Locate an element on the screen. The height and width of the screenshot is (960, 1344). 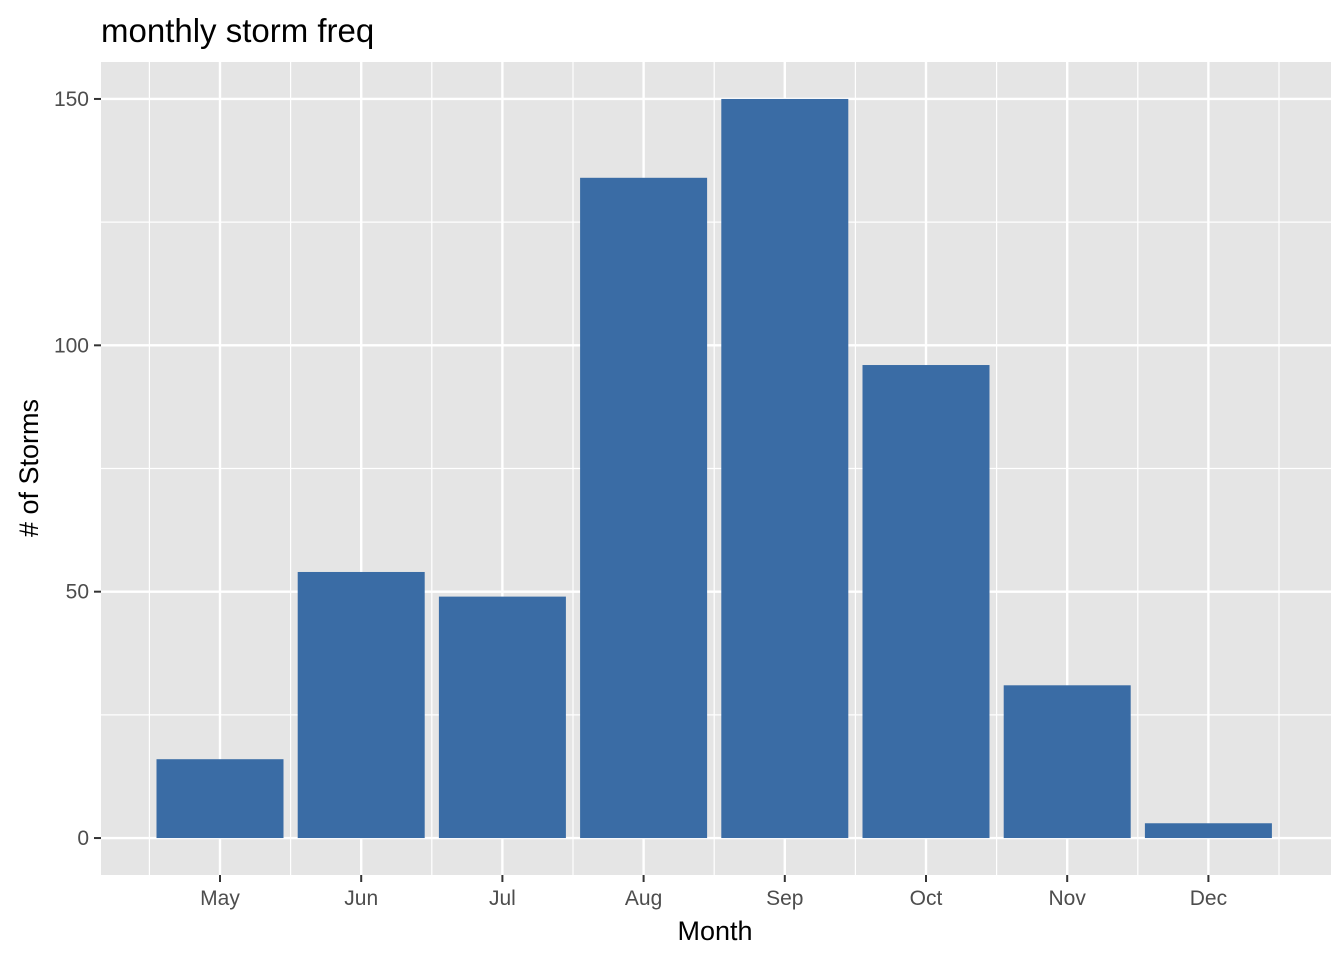
y-axis: 0 50 100 150 is located at coordinates (77, 469).